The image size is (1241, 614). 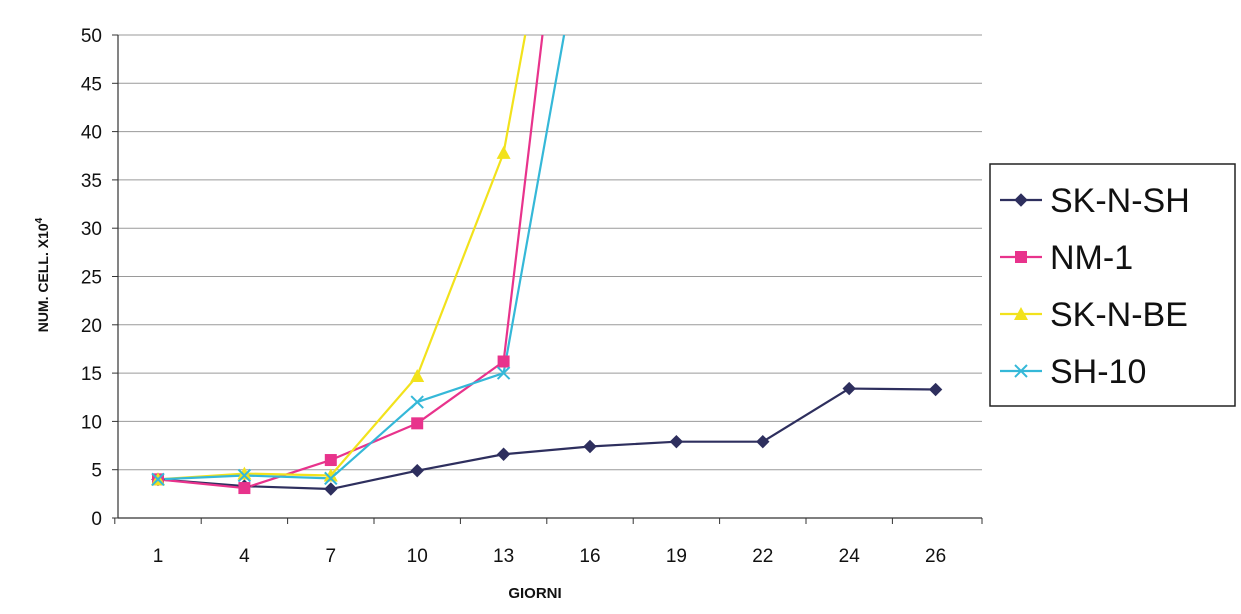 I want to click on y-tick-label: 10, so click(x=91, y=422).